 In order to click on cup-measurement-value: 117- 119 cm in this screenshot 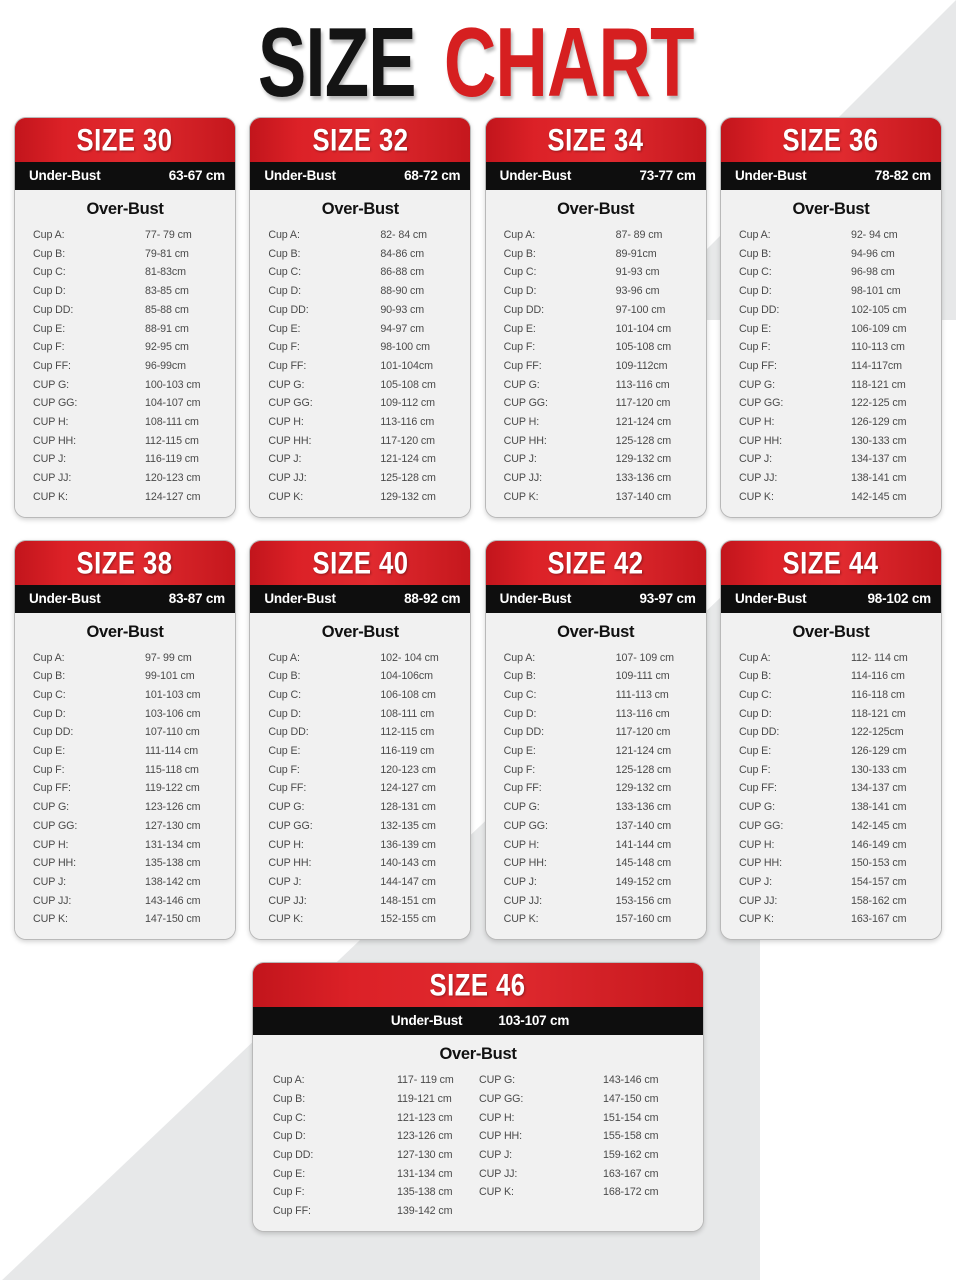, I will do `click(425, 1080)`.